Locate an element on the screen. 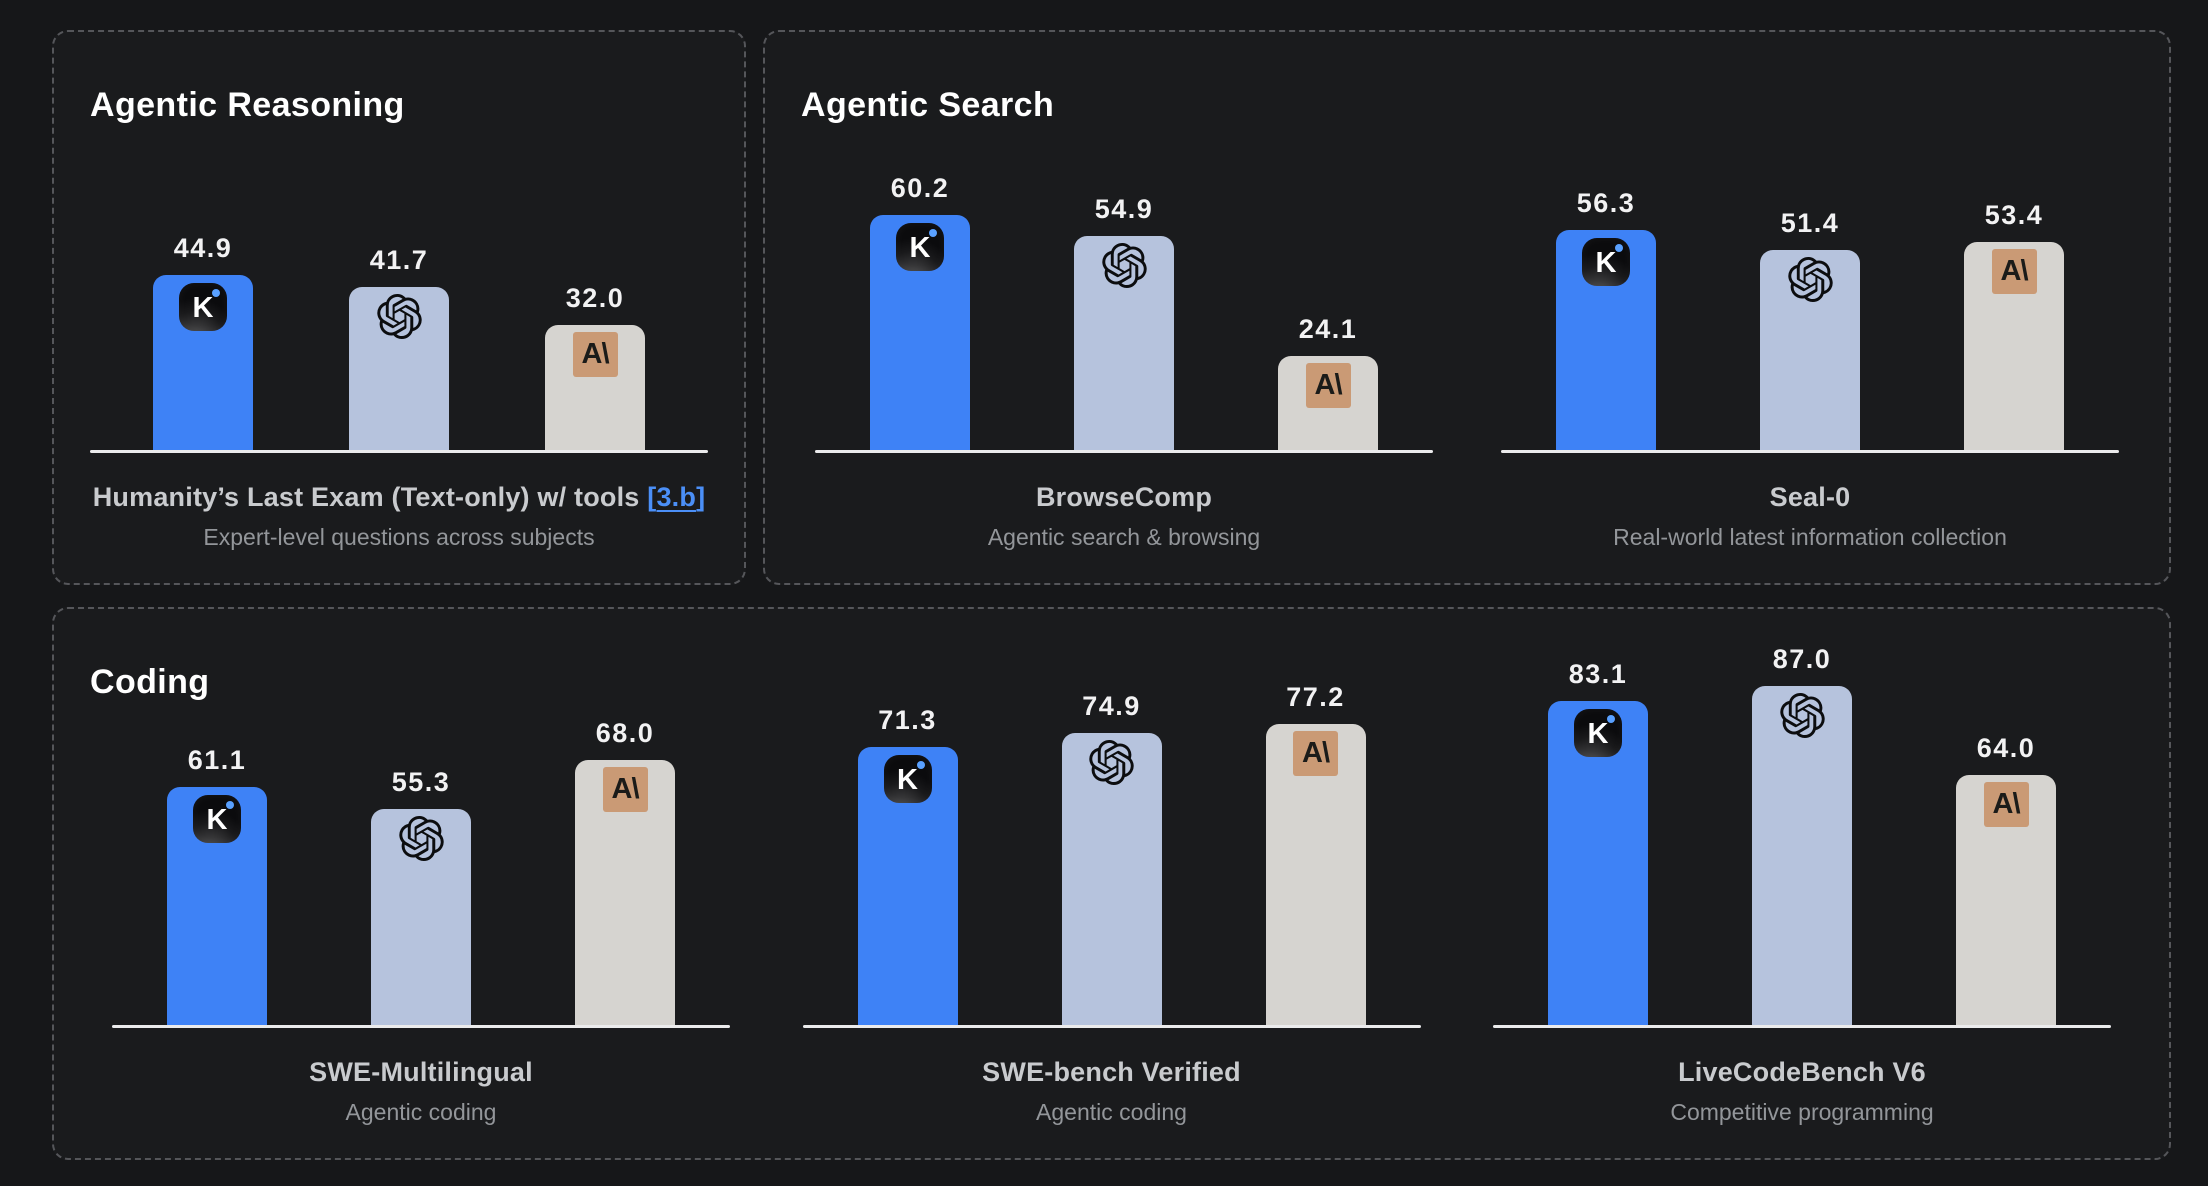 Image resolution: width=2208 pixels, height=1186 pixels. benchmark-name: Seal-0 is located at coordinates (1810, 497).